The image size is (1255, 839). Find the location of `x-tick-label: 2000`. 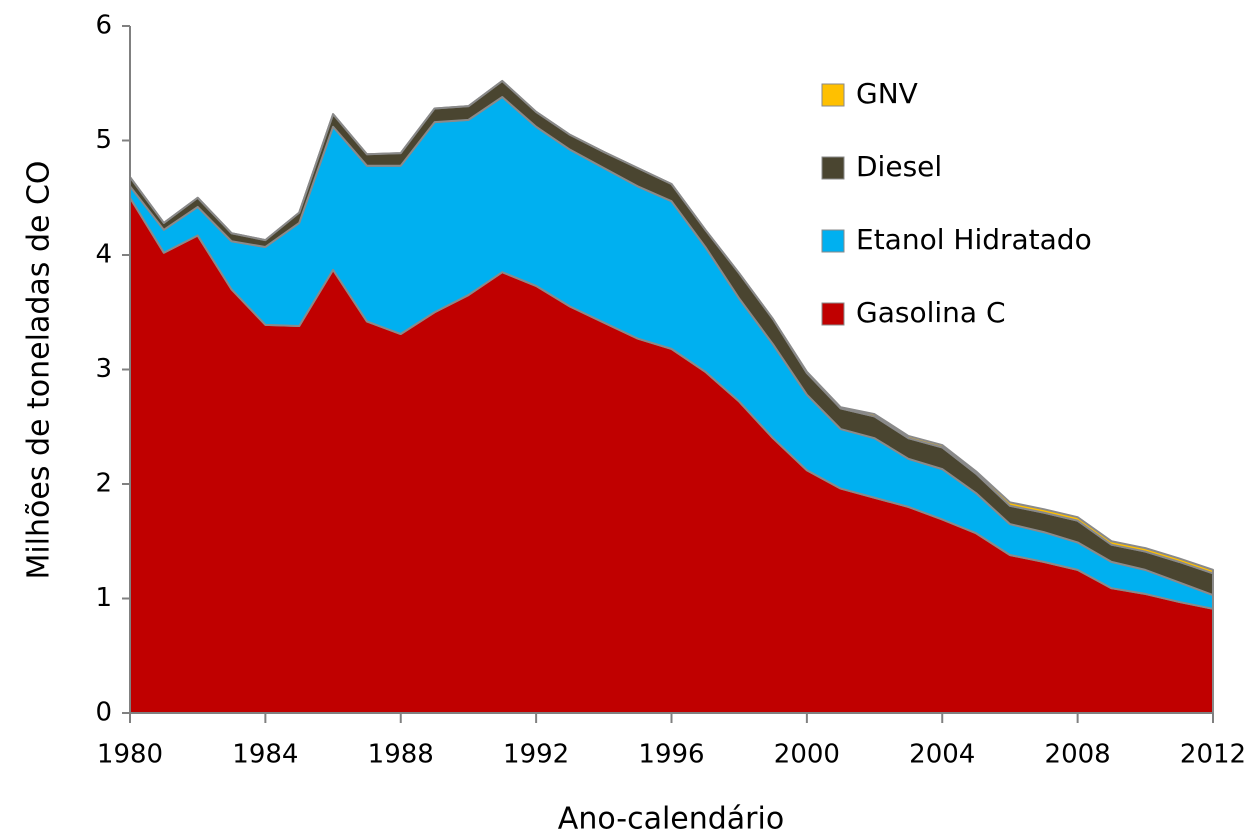

x-tick-label: 2000 is located at coordinates (807, 755).